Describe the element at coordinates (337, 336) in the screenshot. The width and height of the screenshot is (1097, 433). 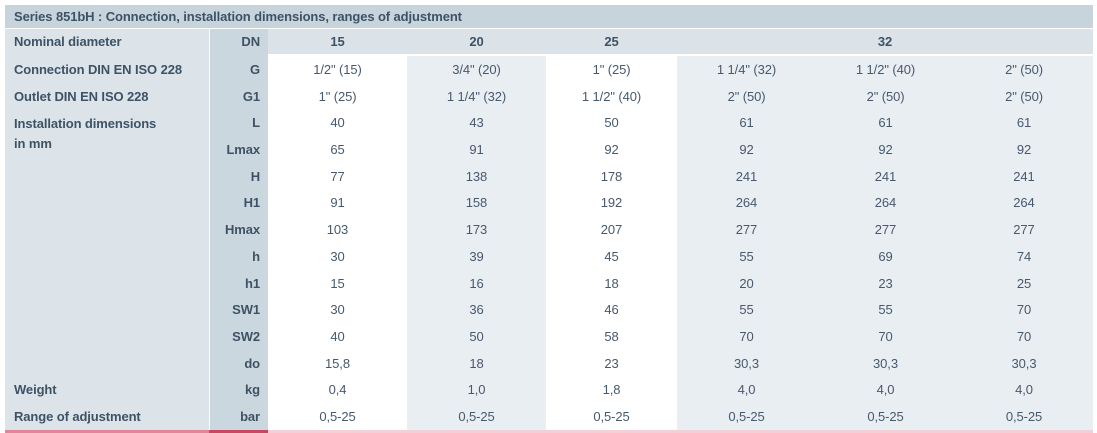
I see `value-cell-sw2-col1: 40` at that location.